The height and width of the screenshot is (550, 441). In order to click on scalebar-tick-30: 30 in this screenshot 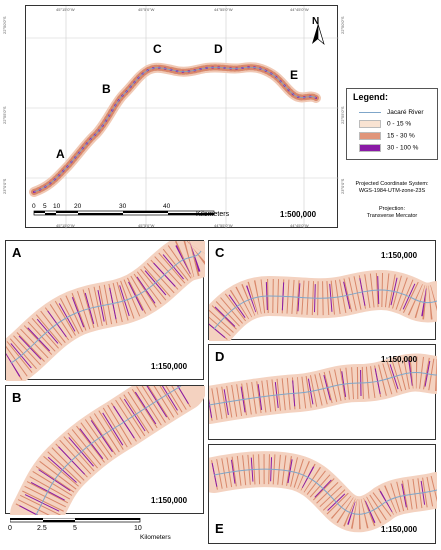, I will do `click(123, 206)`.